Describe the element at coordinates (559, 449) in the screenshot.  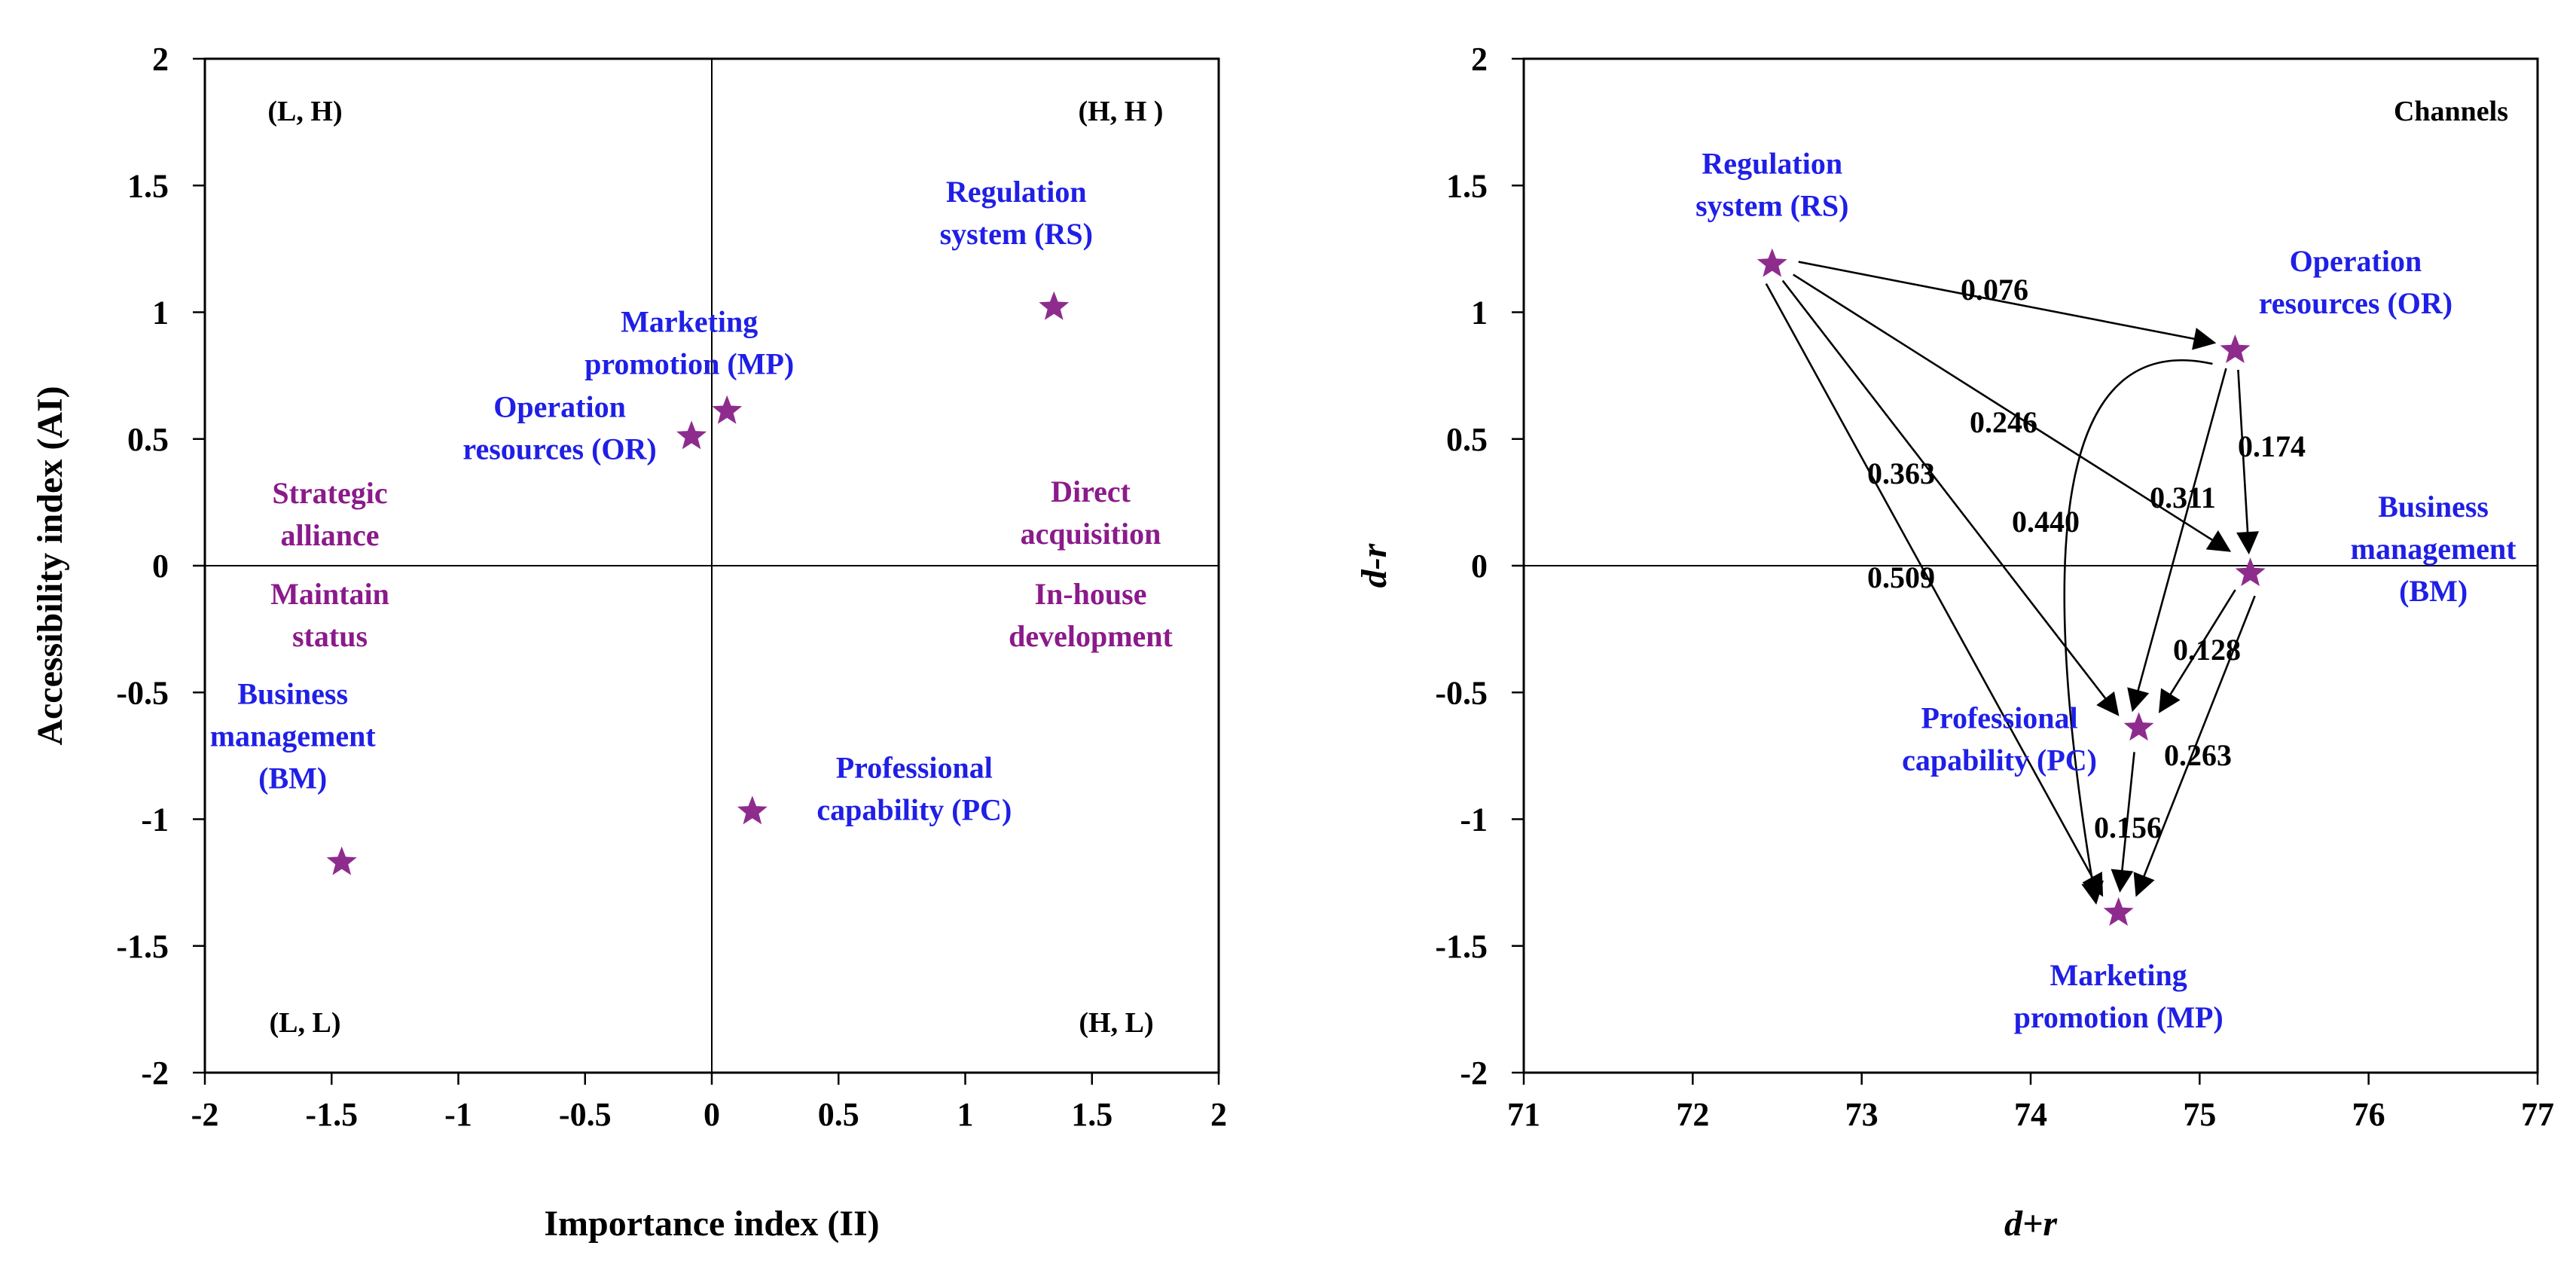
I see `left-point-label-or: resources (OR)` at that location.